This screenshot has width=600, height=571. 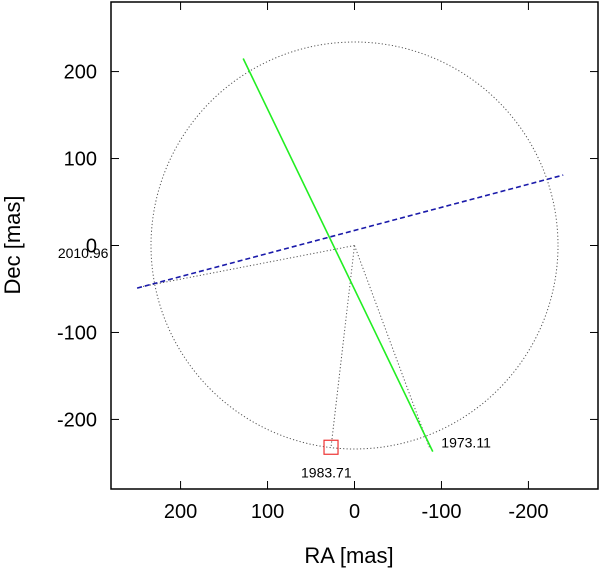 I want to click on x-tick-label: -100, so click(x=441, y=512).